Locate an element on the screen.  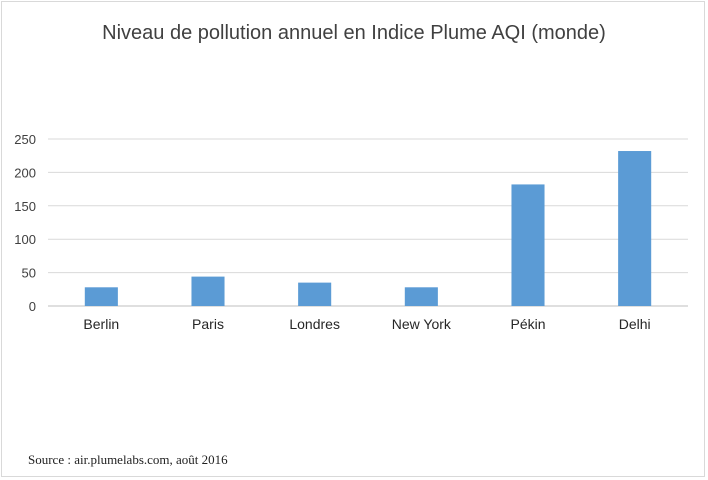
bar-berlin is located at coordinates (101, 296).